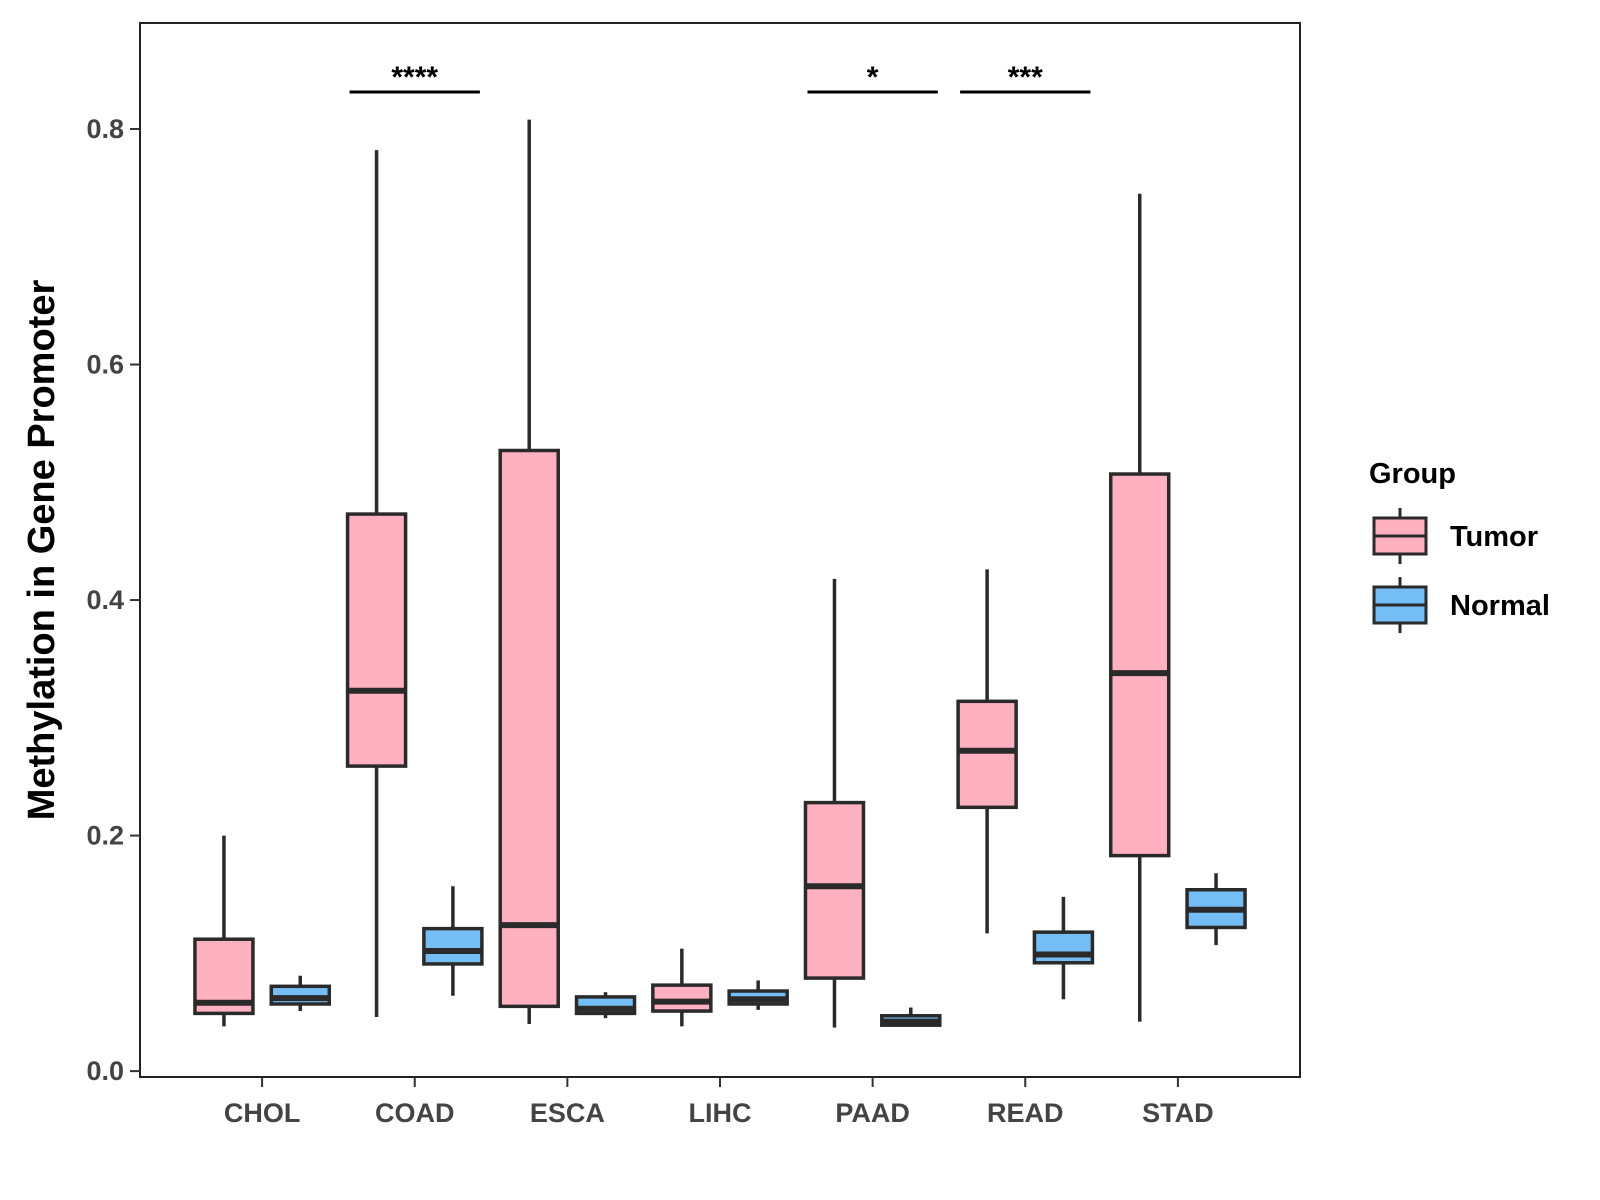  What do you see at coordinates (105, 1071) in the screenshot?
I see `y-tick-label: 0.0` at bounding box center [105, 1071].